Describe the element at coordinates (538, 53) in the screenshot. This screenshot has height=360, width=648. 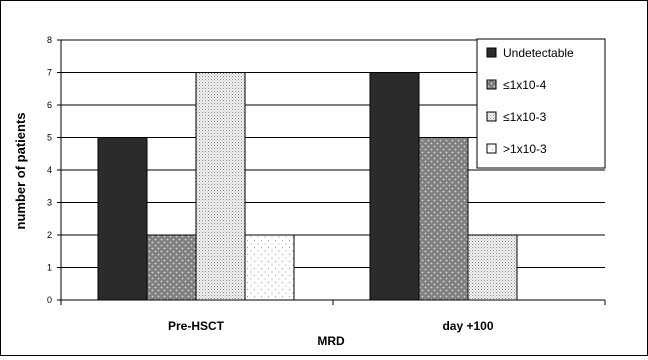
I see `legend-label: Undetectable` at that location.